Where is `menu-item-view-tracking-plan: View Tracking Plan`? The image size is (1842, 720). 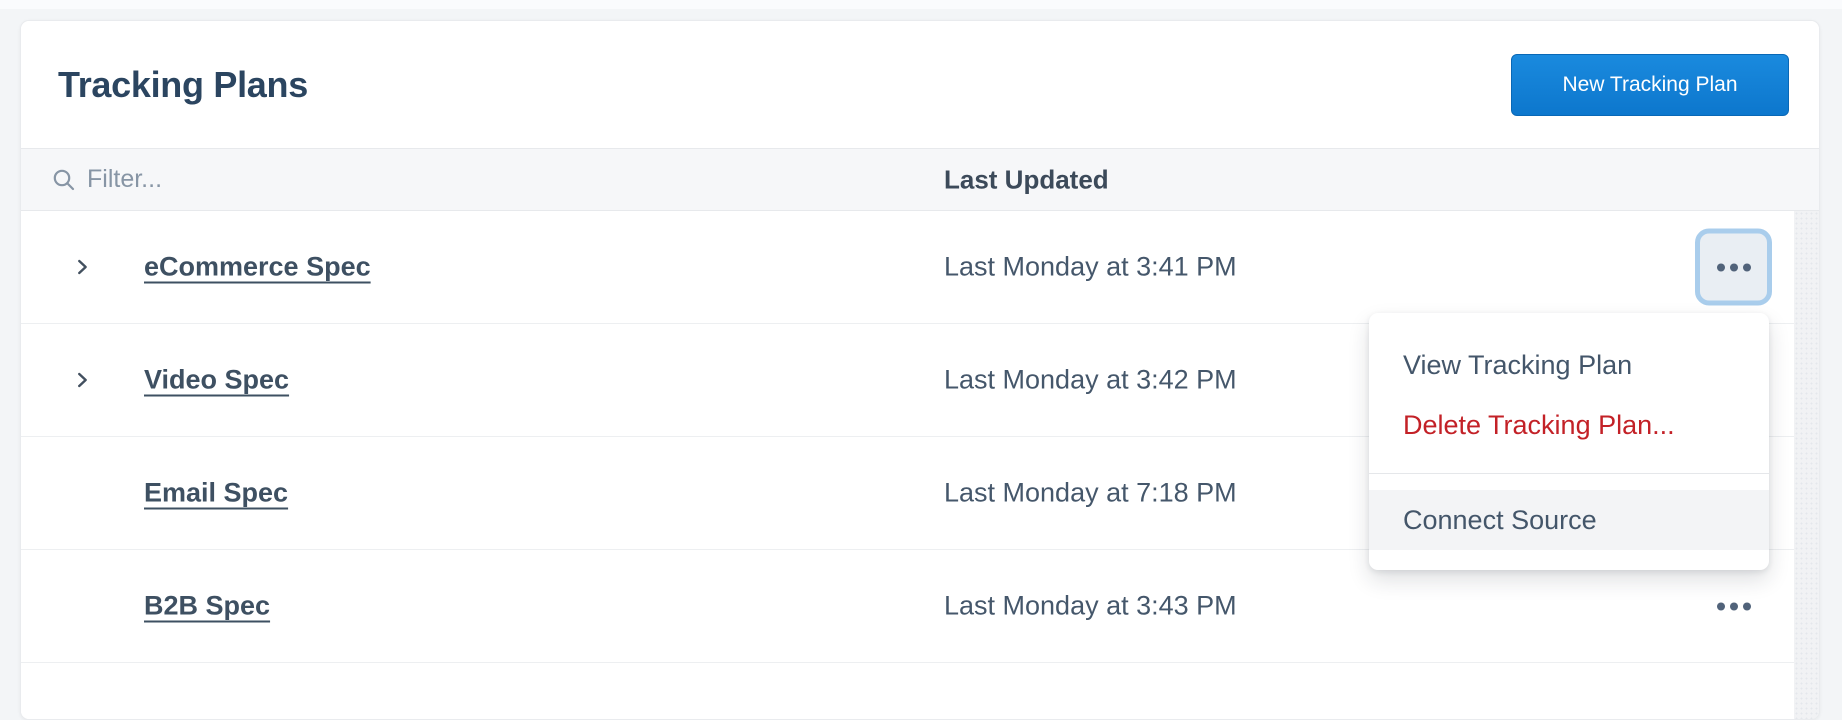
menu-item-view-tracking-plan: View Tracking Plan is located at coordinates (1518, 364).